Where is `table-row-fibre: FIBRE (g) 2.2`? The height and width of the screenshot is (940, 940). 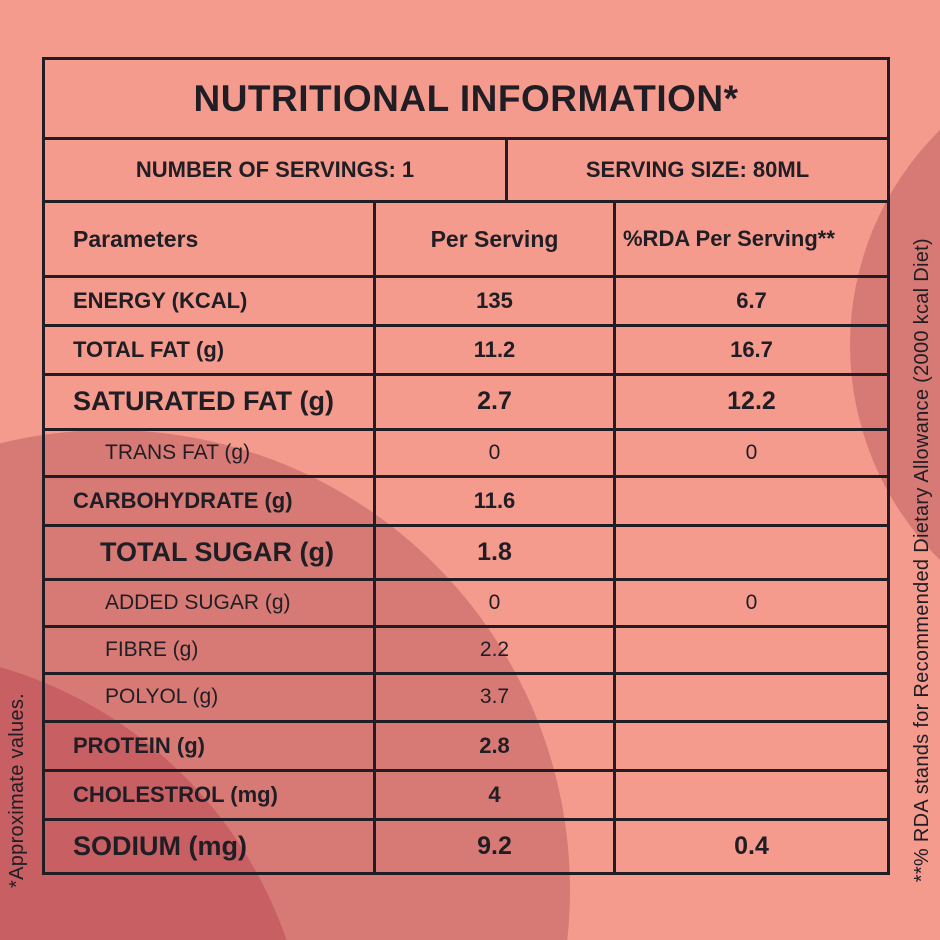
table-row-fibre: FIBRE (g) 2.2 is located at coordinates (466, 649).